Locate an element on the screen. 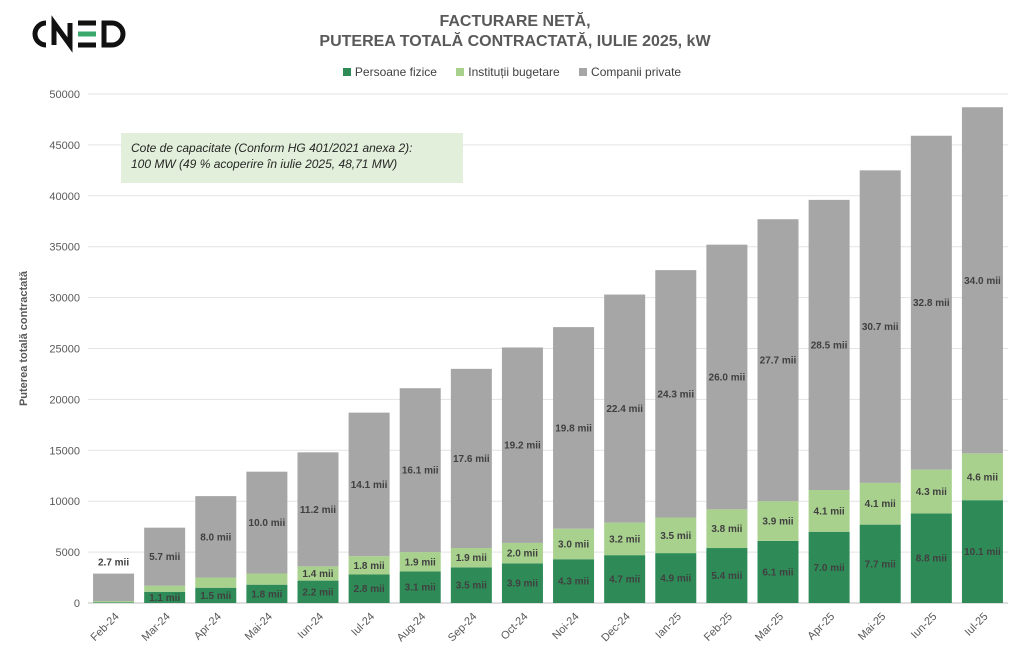 Image resolution: width=1024 pixels, height=650 pixels. data-label: 4.3 mii is located at coordinates (931, 492).